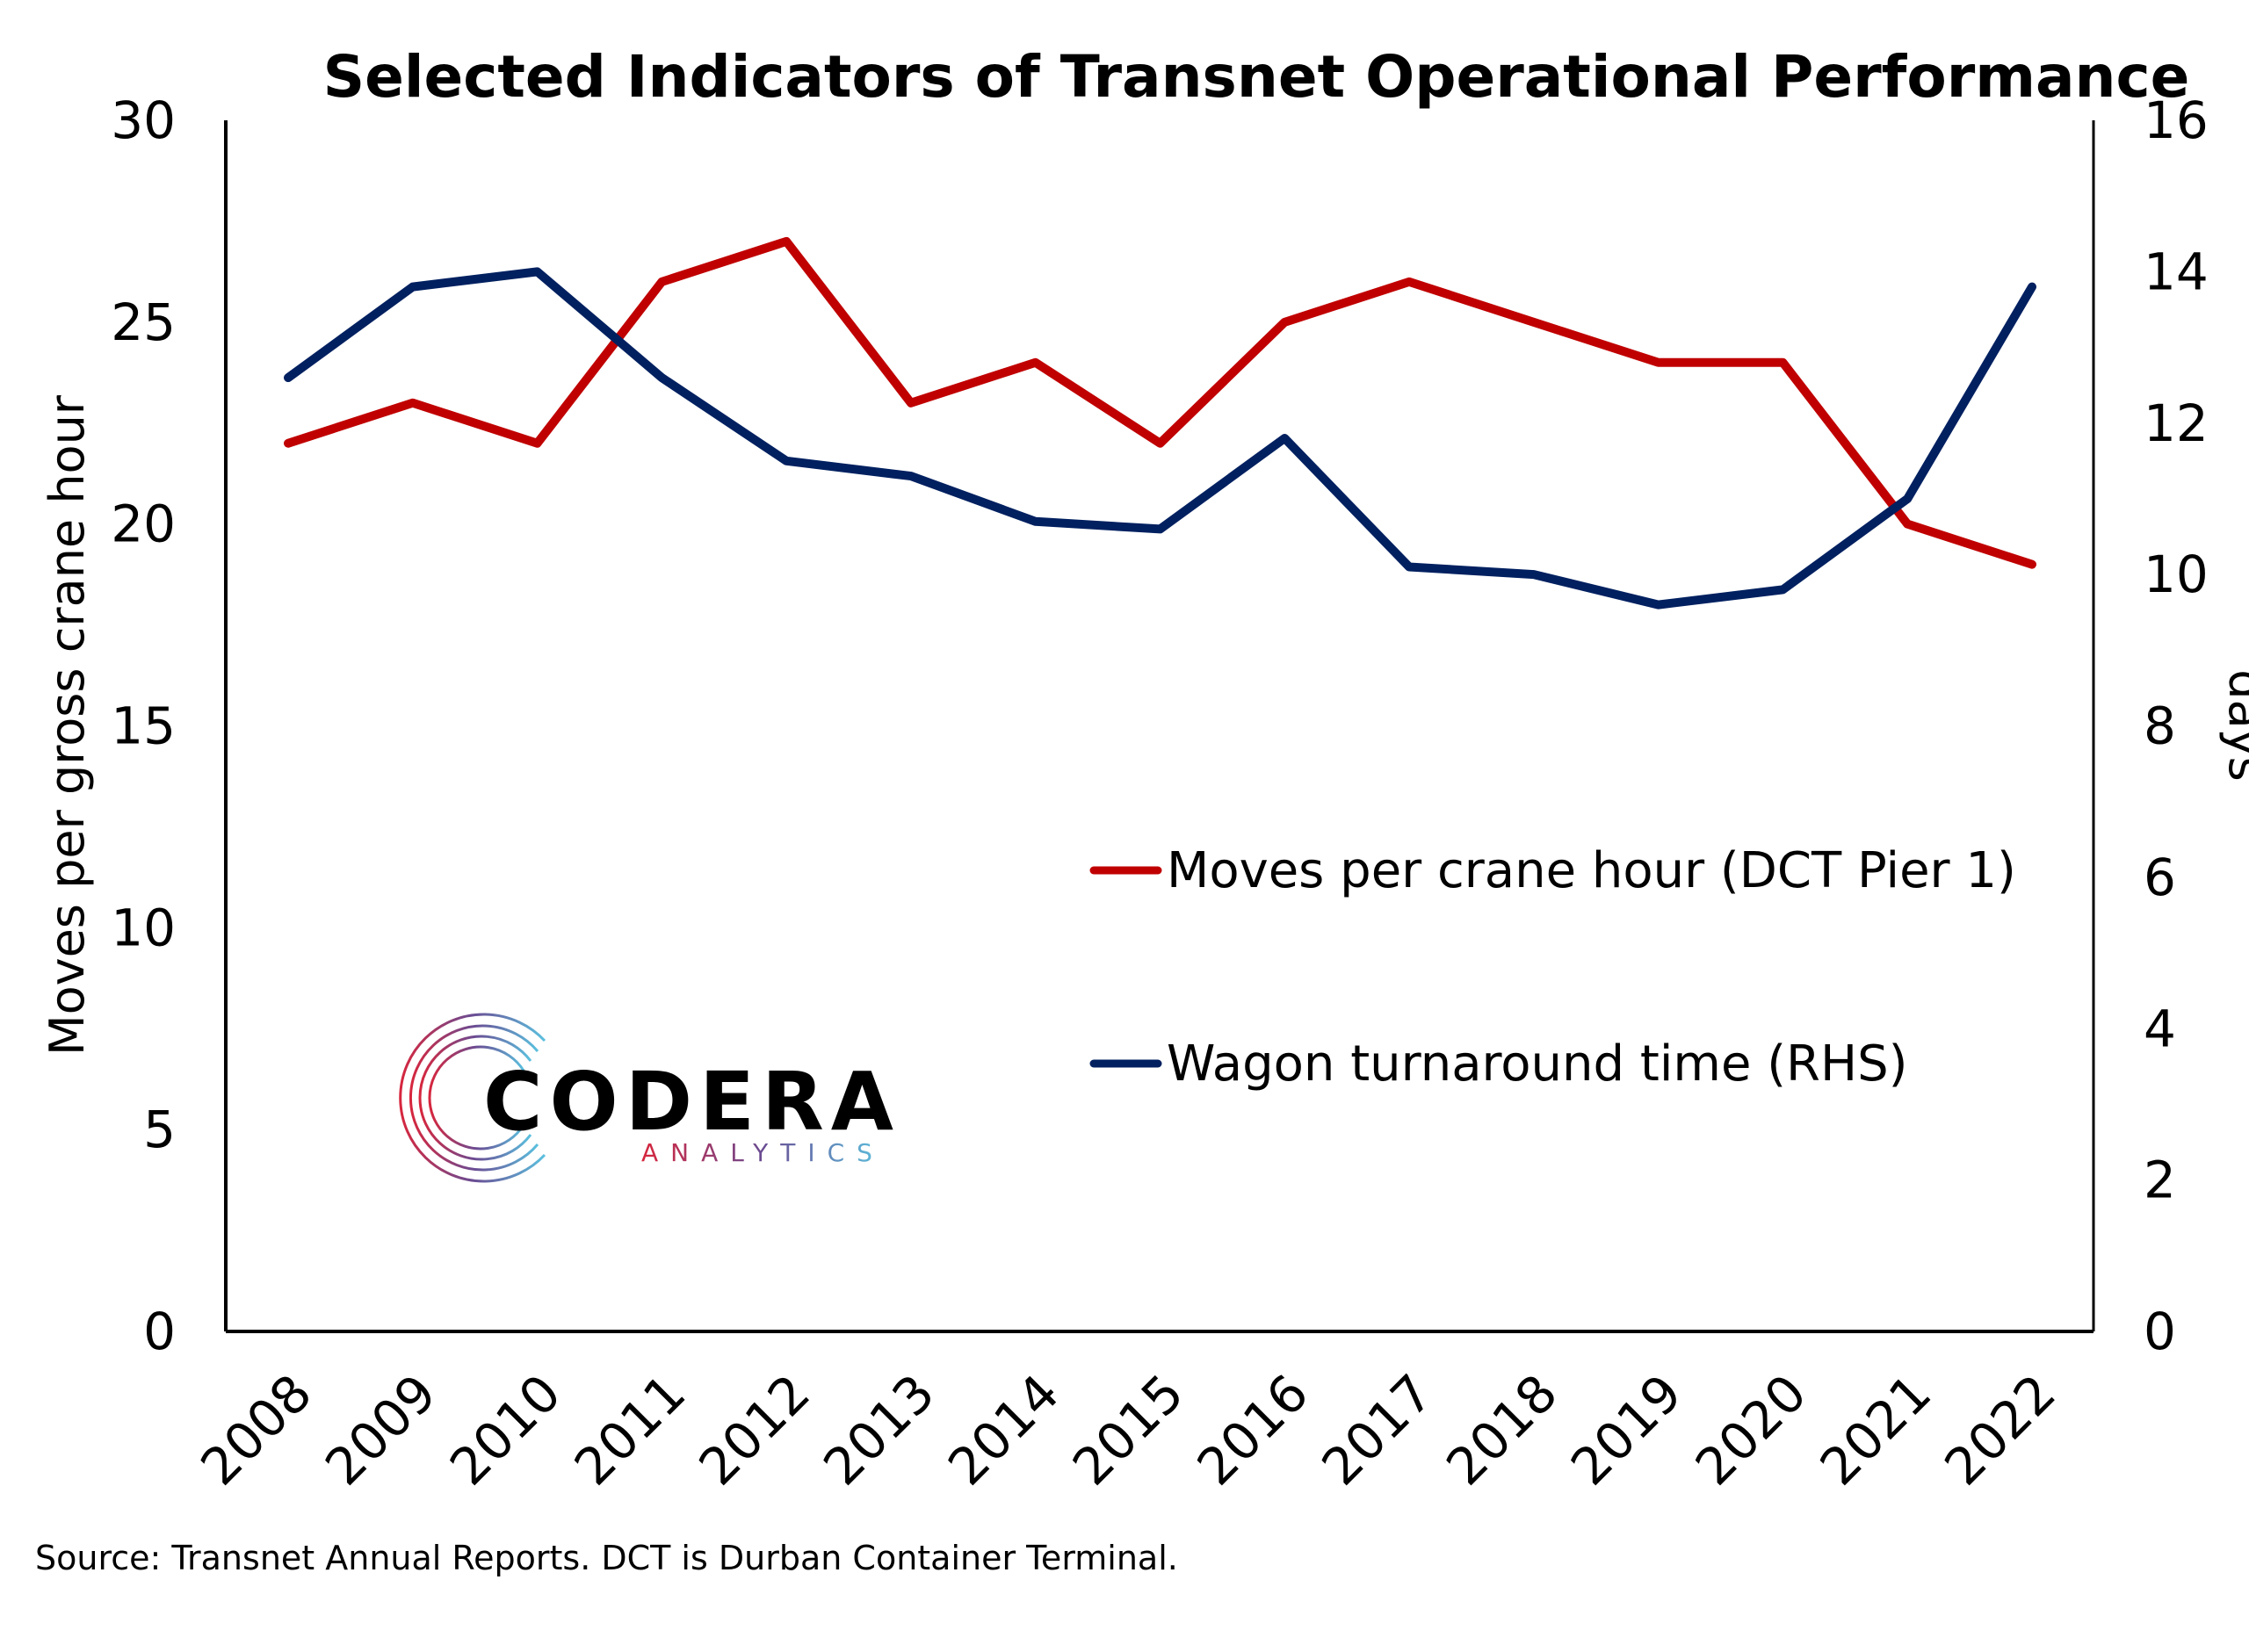  Describe the element at coordinates (1003, 1430) in the screenshot. I see `x-tick-label: 2014` at that location.